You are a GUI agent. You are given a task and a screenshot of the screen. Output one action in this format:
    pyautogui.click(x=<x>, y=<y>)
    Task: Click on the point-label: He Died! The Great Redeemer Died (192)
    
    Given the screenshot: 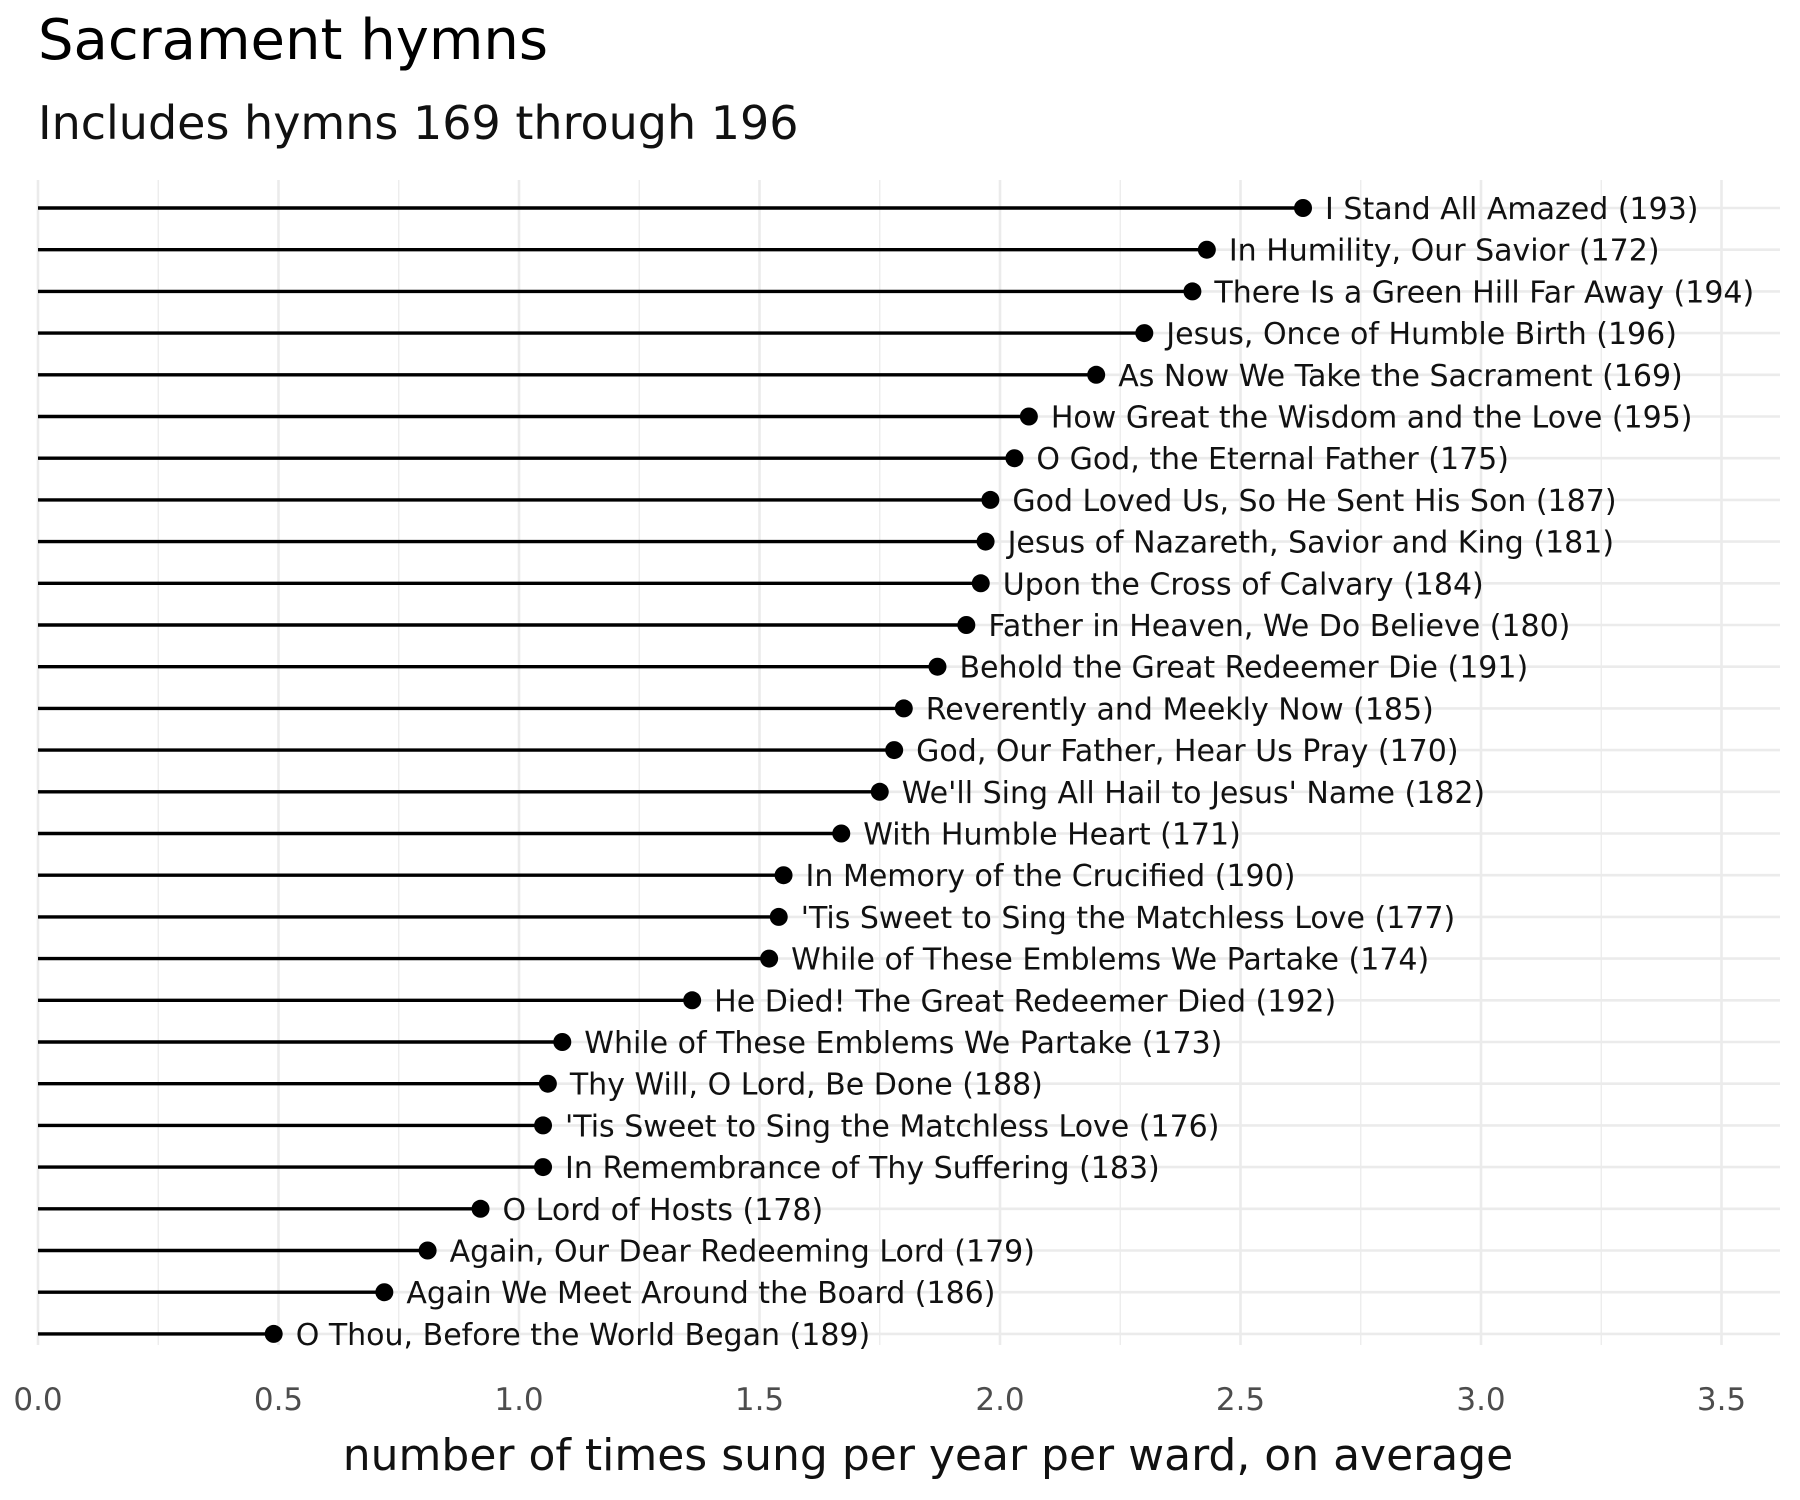 What is the action you would take?
    pyautogui.click(x=1025, y=1001)
    